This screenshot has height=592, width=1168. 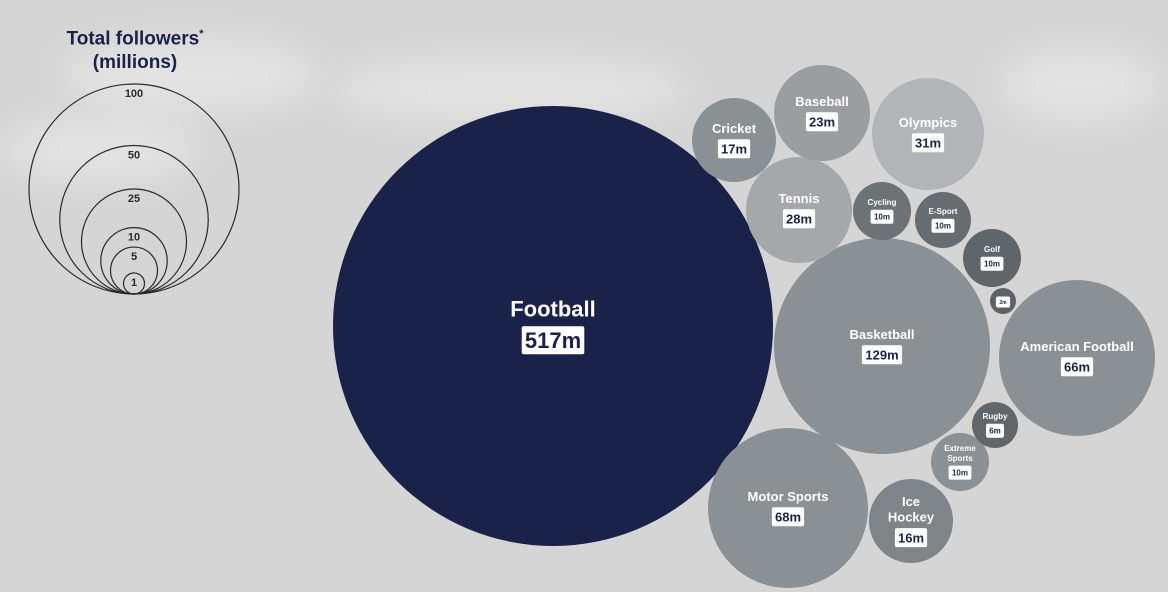 I want to click on bubble-value-golf: 10m, so click(x=992, y=264).